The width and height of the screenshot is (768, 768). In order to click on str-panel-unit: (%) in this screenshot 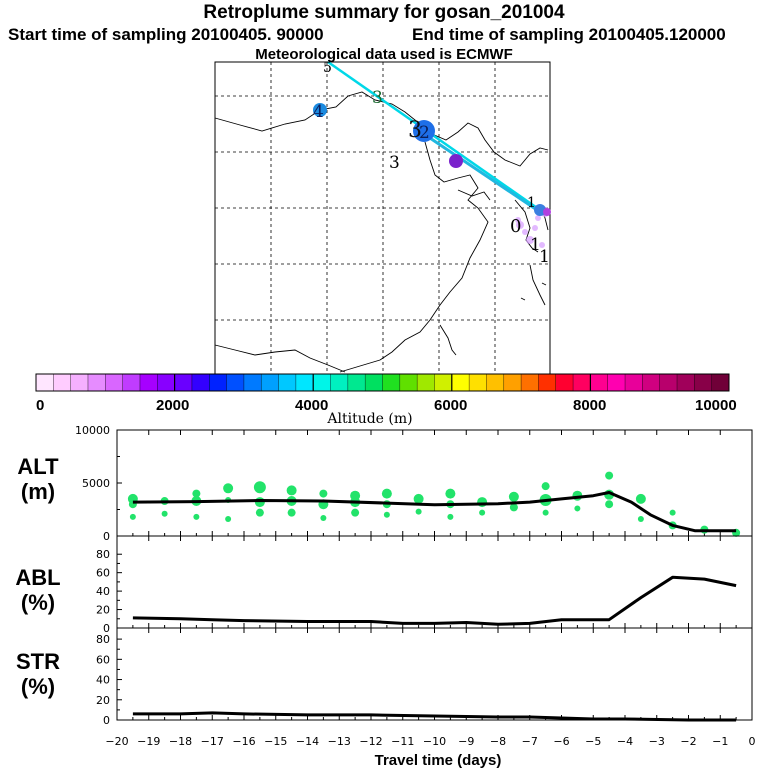, I will do `click(38, 686)`.